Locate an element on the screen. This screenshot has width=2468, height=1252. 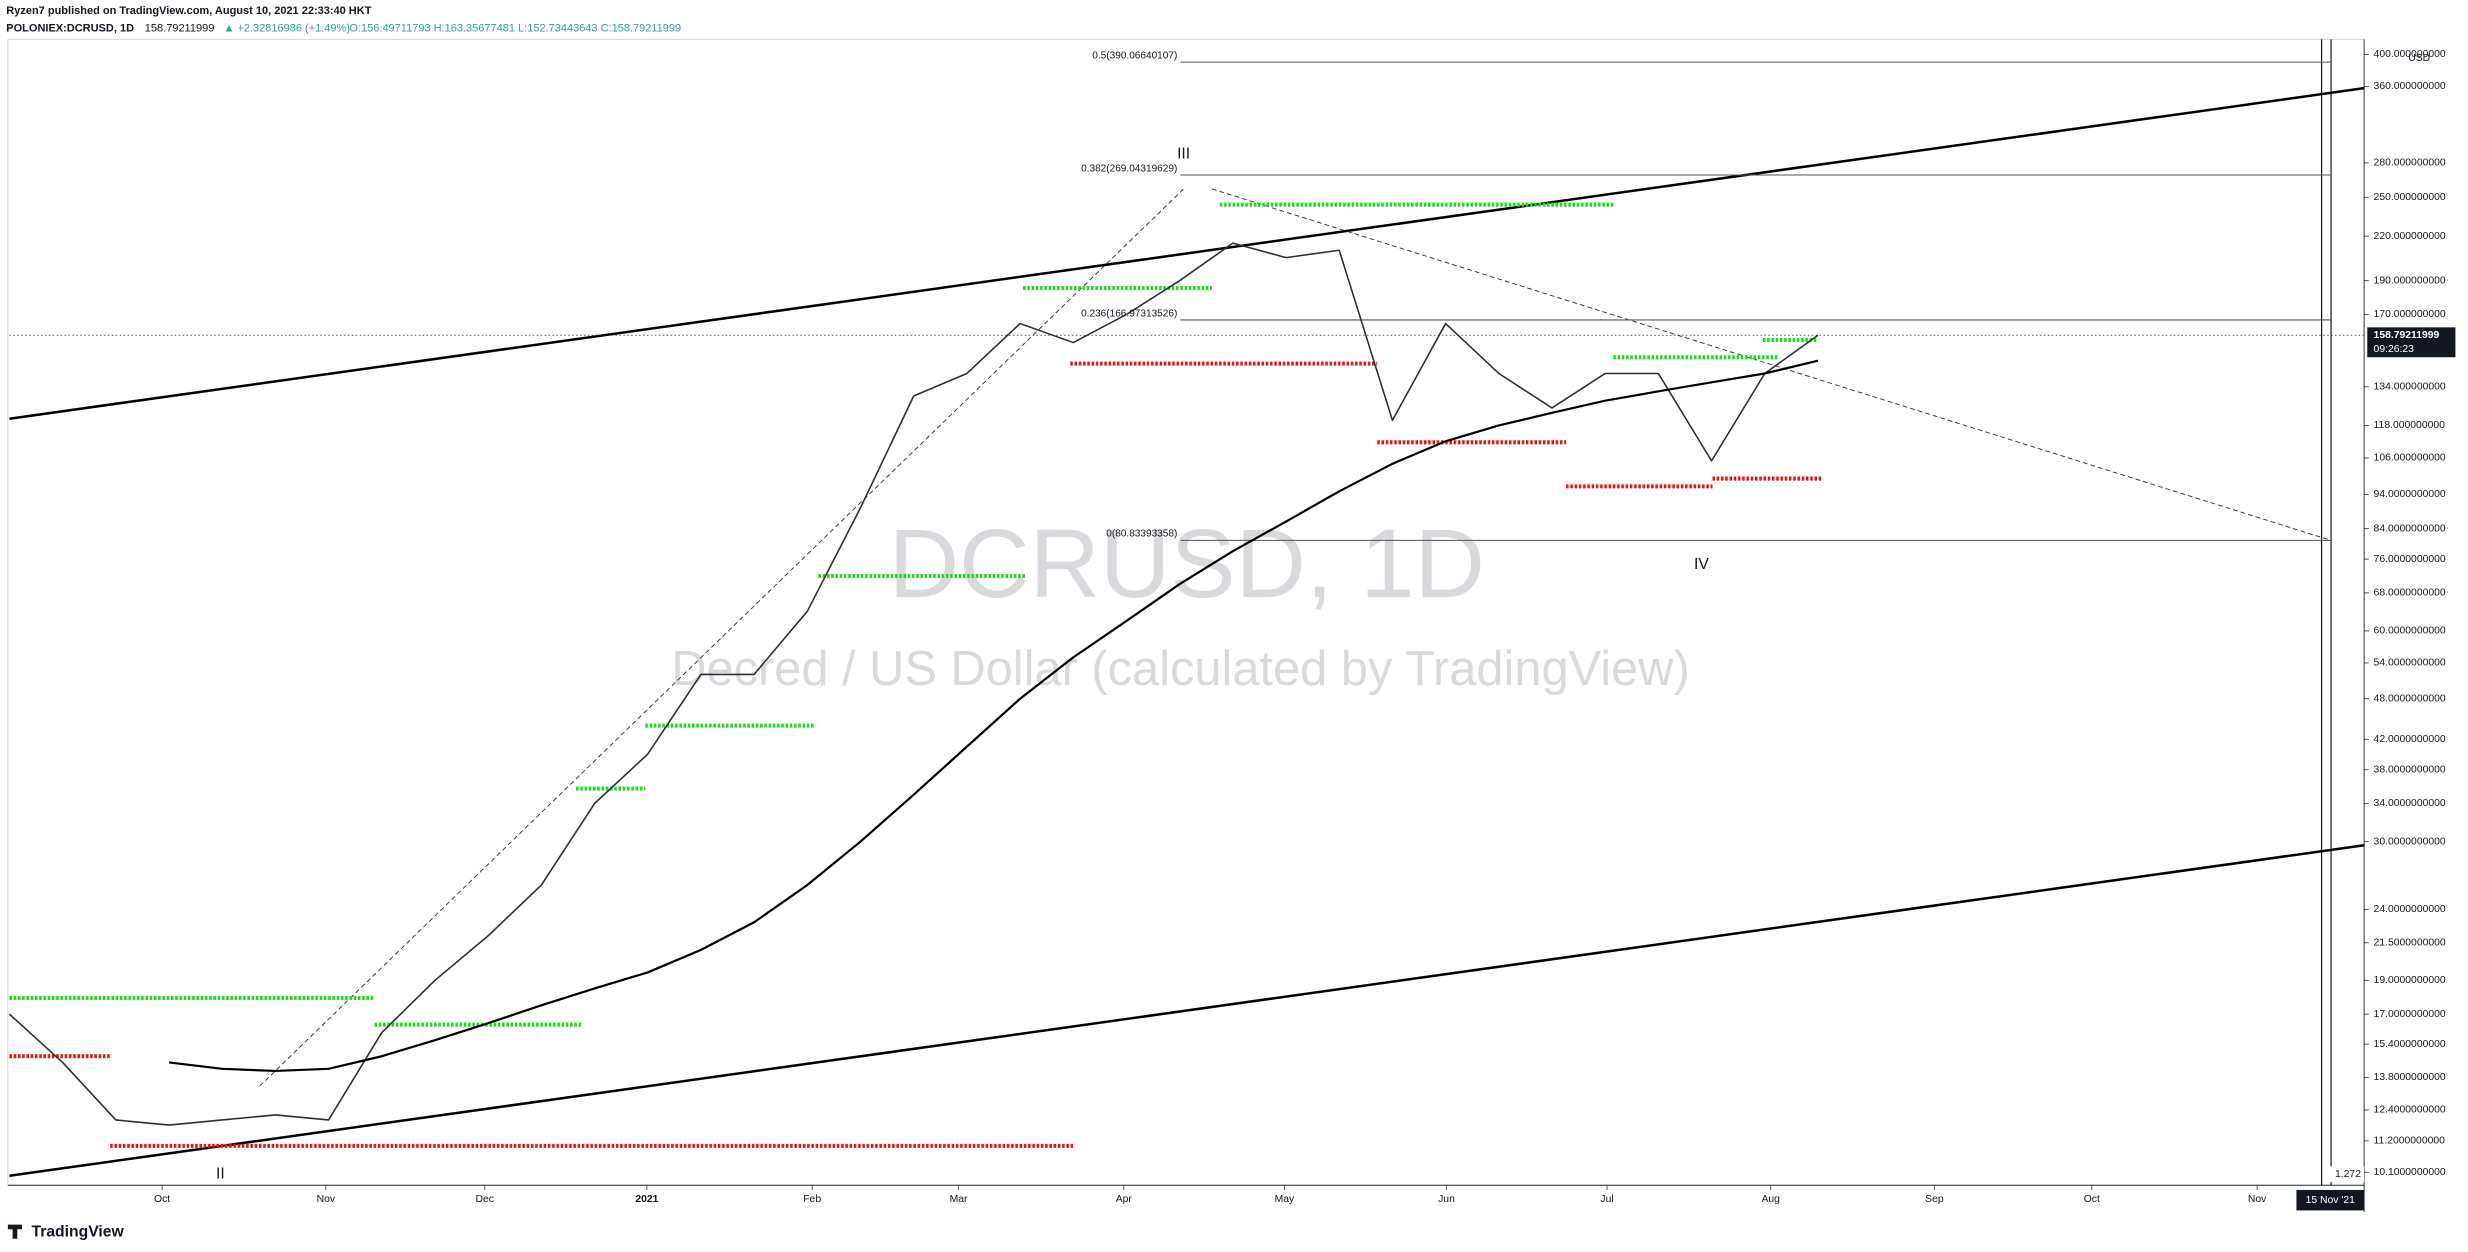
y-tick-label: 400.000000000 is located at coordinates (2410, 54).